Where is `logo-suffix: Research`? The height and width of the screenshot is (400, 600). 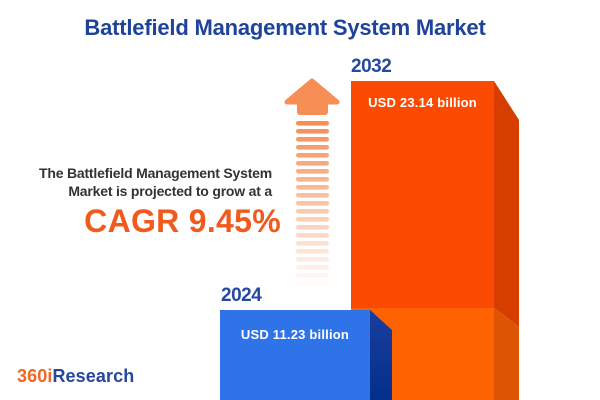 logo-suffix: Research is located at coordinates (93, 376).